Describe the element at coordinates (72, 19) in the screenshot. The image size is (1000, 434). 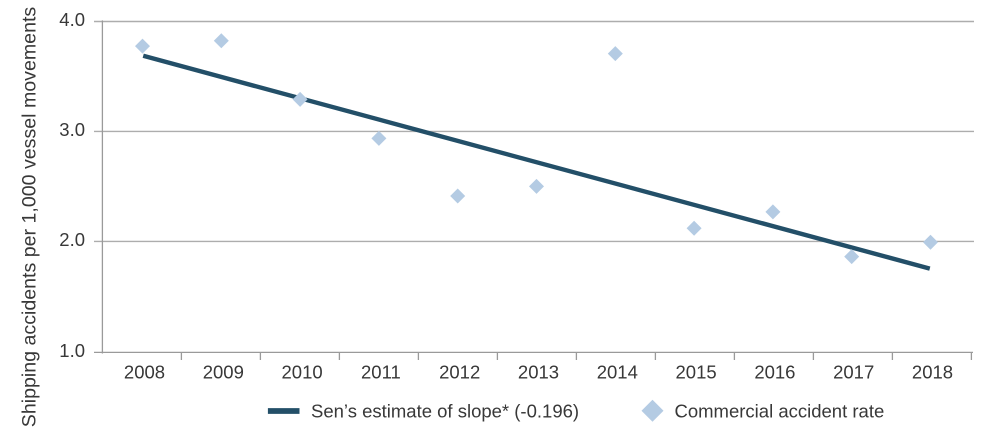
I see `svg-text: 4.0` at that location.